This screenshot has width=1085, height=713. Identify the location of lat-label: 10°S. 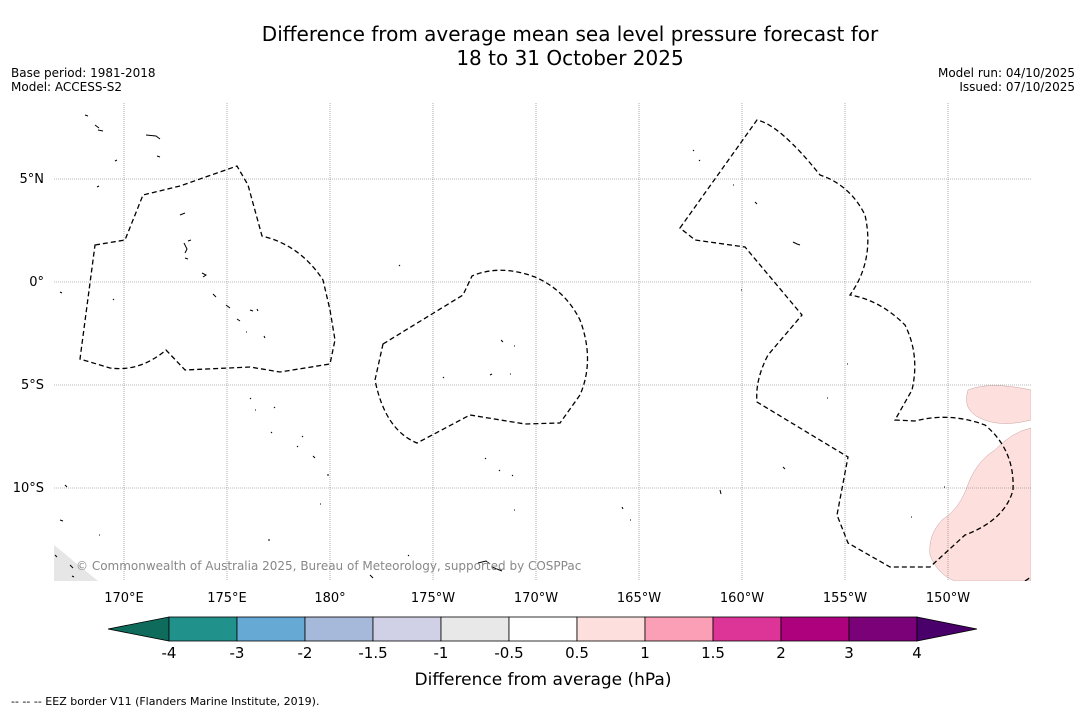
(28, 488).